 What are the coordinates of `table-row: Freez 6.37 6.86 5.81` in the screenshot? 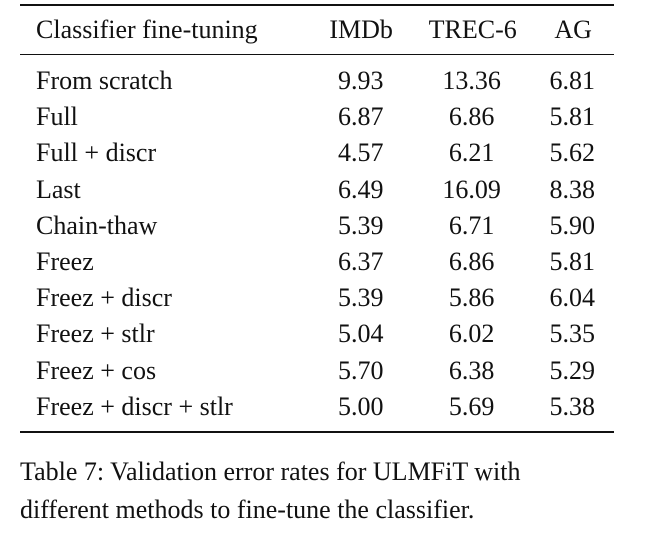 It's located at (317, 262).